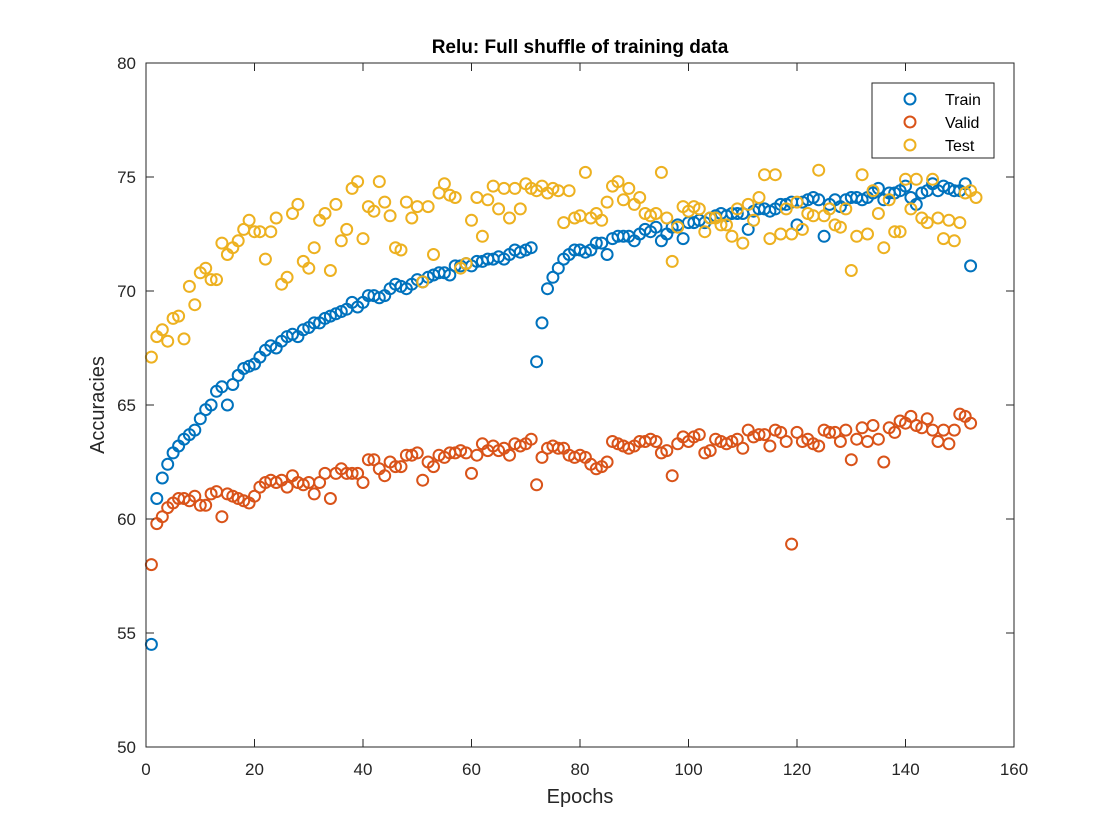 This screenshot has height=840, width=1120. Describe the element at coordinates (910, 122) in the screenshot. I see `legend-marker-valid` at that location.